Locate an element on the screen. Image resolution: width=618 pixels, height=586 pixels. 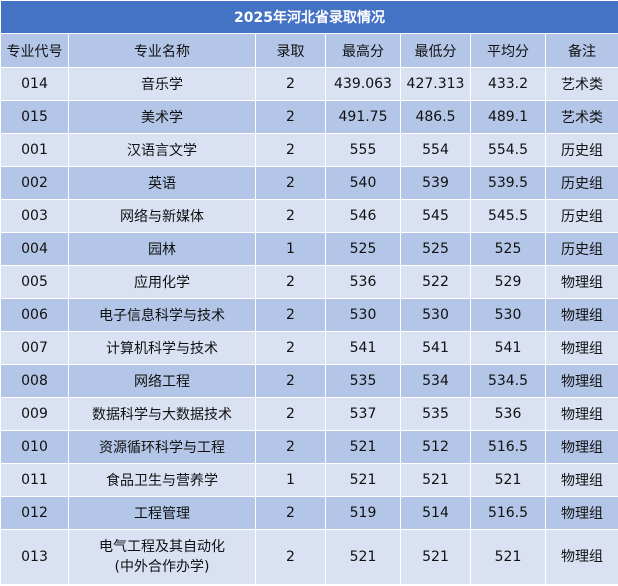
table-cell: 545 is located at coordinates (435, 216).